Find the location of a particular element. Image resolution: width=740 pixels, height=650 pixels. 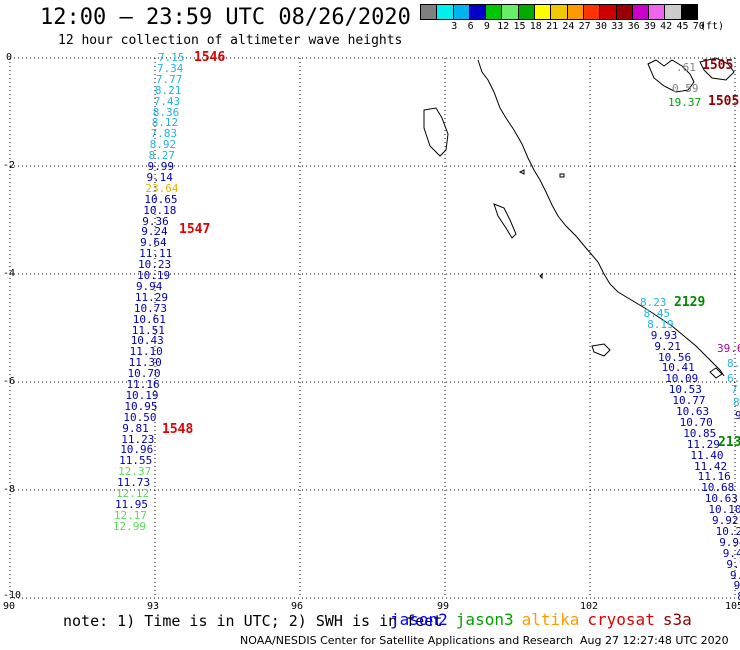

wave-height-value: 39.6 is located at coordinates (728, 348).